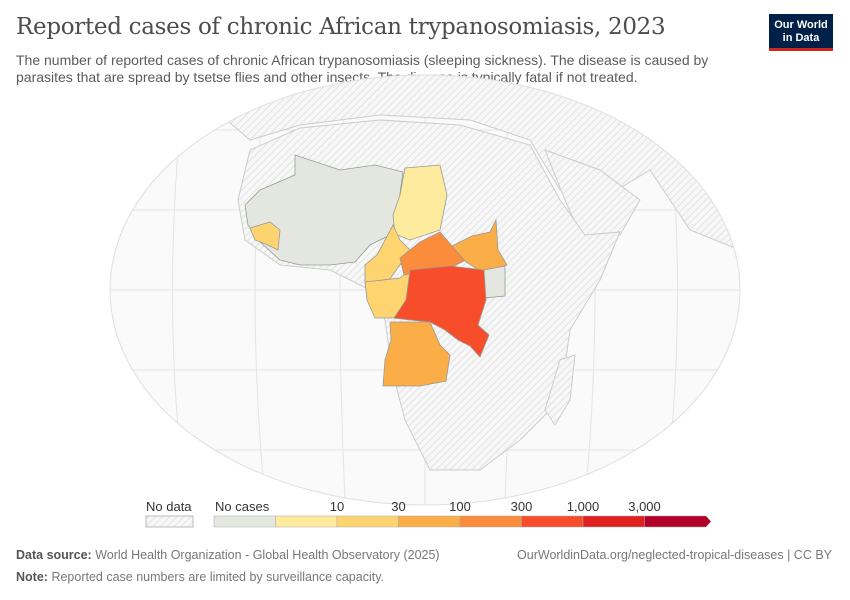 The width and height of the screenshot is (850, 600). What do you see at coordinates (169, 521) in the screenshot?
I see `legend-no-data-swatch` at bounding box center [169, 521].